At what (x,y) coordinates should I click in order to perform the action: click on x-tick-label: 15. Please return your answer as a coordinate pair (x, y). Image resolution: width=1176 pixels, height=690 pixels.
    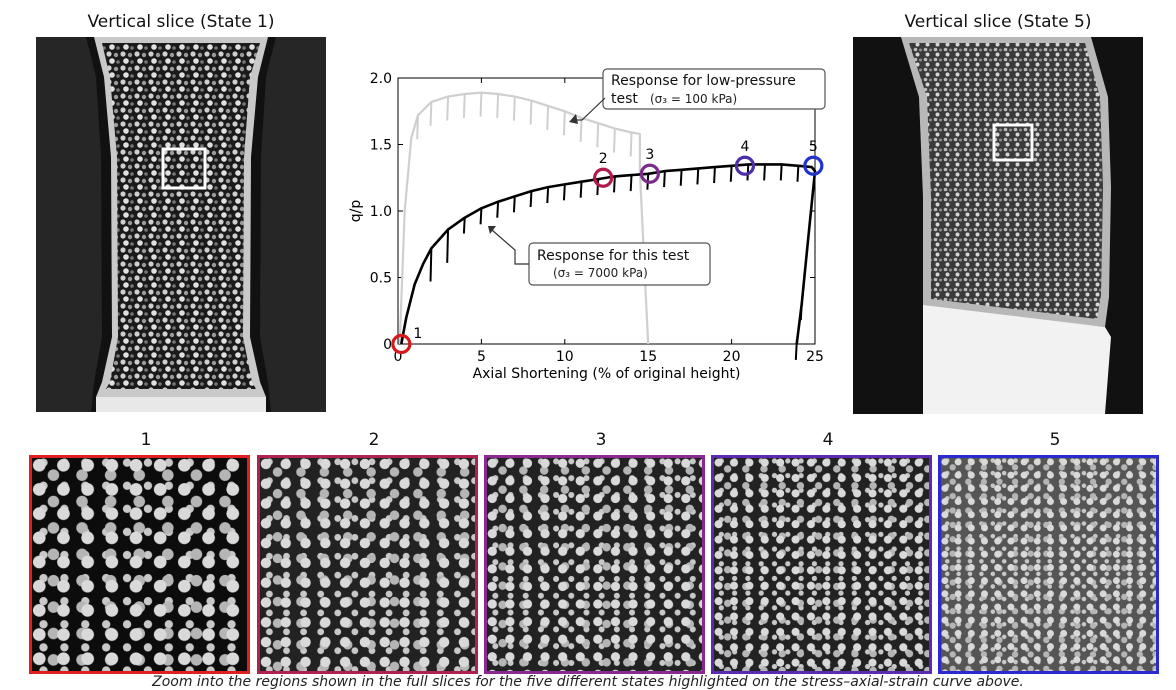
    Looking at the image, I should click on (648, 357).